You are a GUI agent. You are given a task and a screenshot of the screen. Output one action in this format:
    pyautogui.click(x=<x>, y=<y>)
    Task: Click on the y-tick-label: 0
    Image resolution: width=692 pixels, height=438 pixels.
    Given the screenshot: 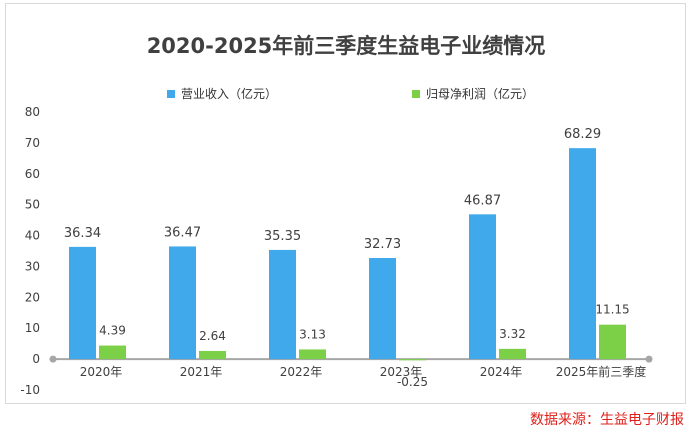 What is the action you would take?
    pyautogui.click(x=36, y=359)
    